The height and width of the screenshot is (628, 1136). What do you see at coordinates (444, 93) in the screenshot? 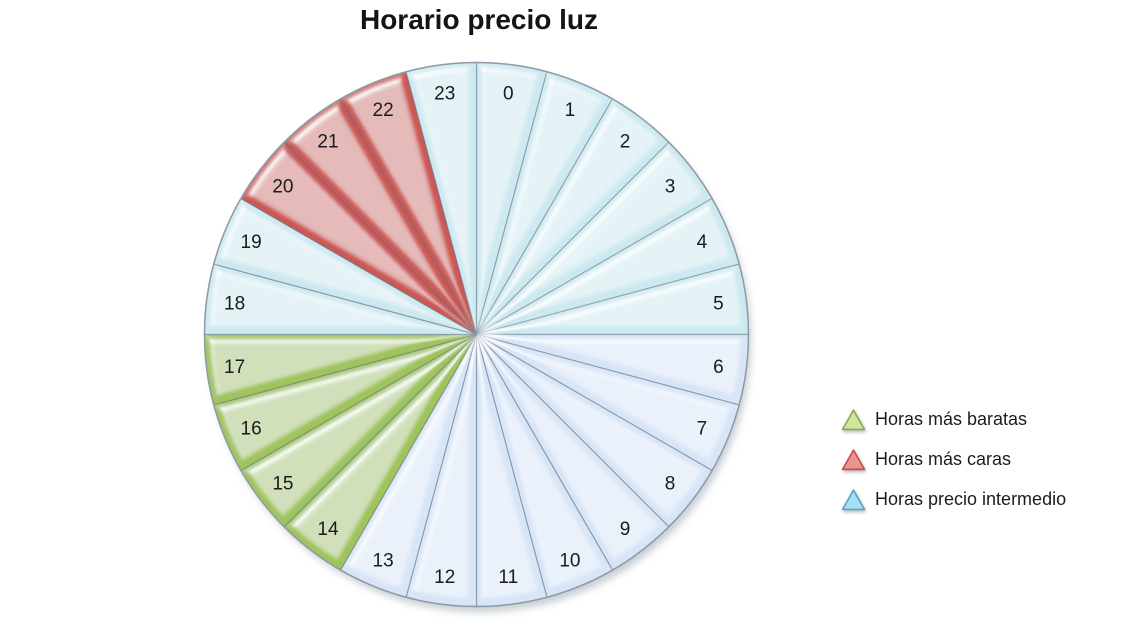
I see `slice-label-23: 23` at bounding box center [444, 93].